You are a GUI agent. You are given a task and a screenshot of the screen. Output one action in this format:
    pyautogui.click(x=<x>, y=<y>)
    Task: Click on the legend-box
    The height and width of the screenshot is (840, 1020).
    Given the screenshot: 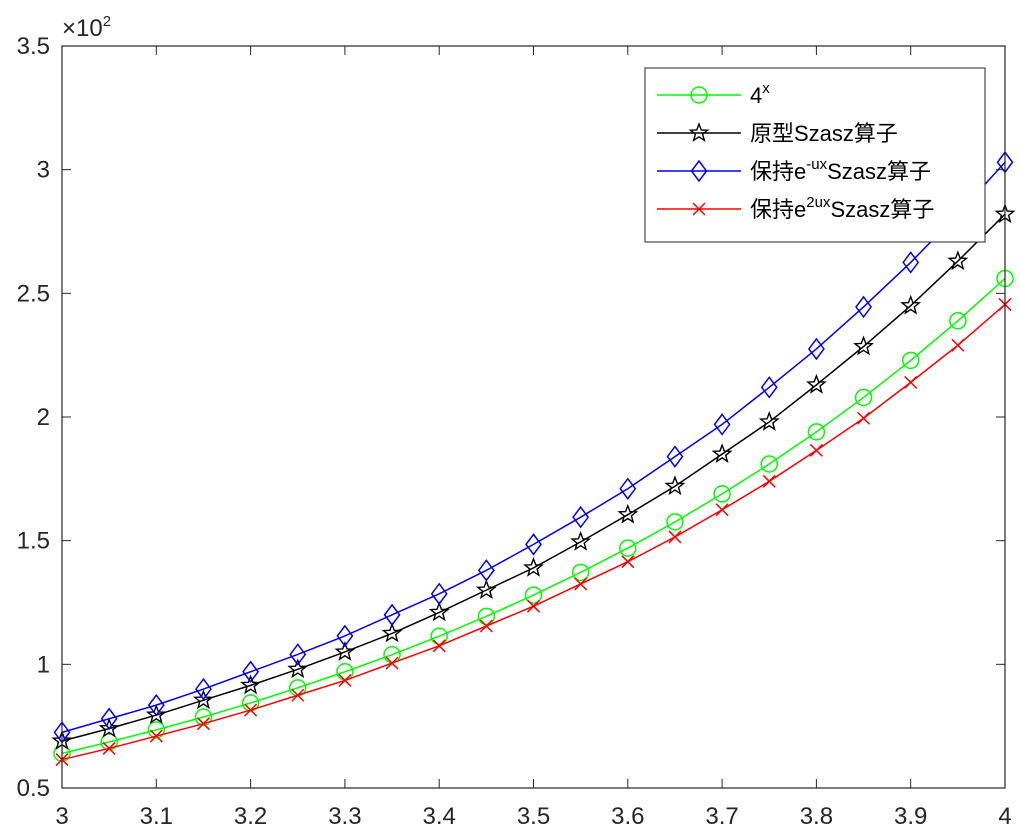 What is the action you would take?
    pyautogui.click(x=815, y=155)
    